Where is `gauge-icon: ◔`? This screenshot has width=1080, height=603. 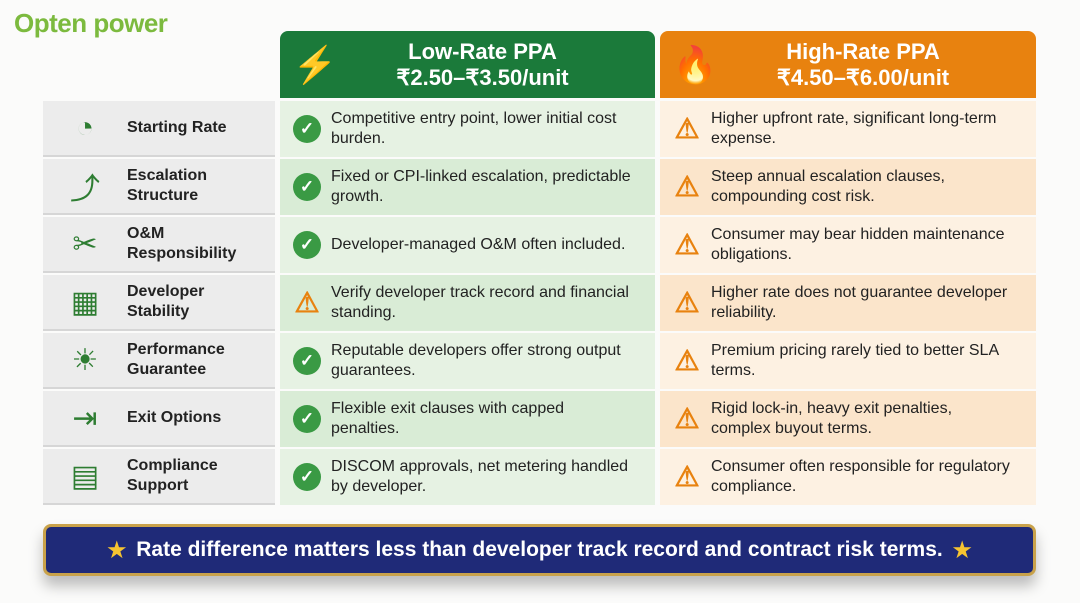
gauge-icon: ◔ is located at coordinates (85, 127).